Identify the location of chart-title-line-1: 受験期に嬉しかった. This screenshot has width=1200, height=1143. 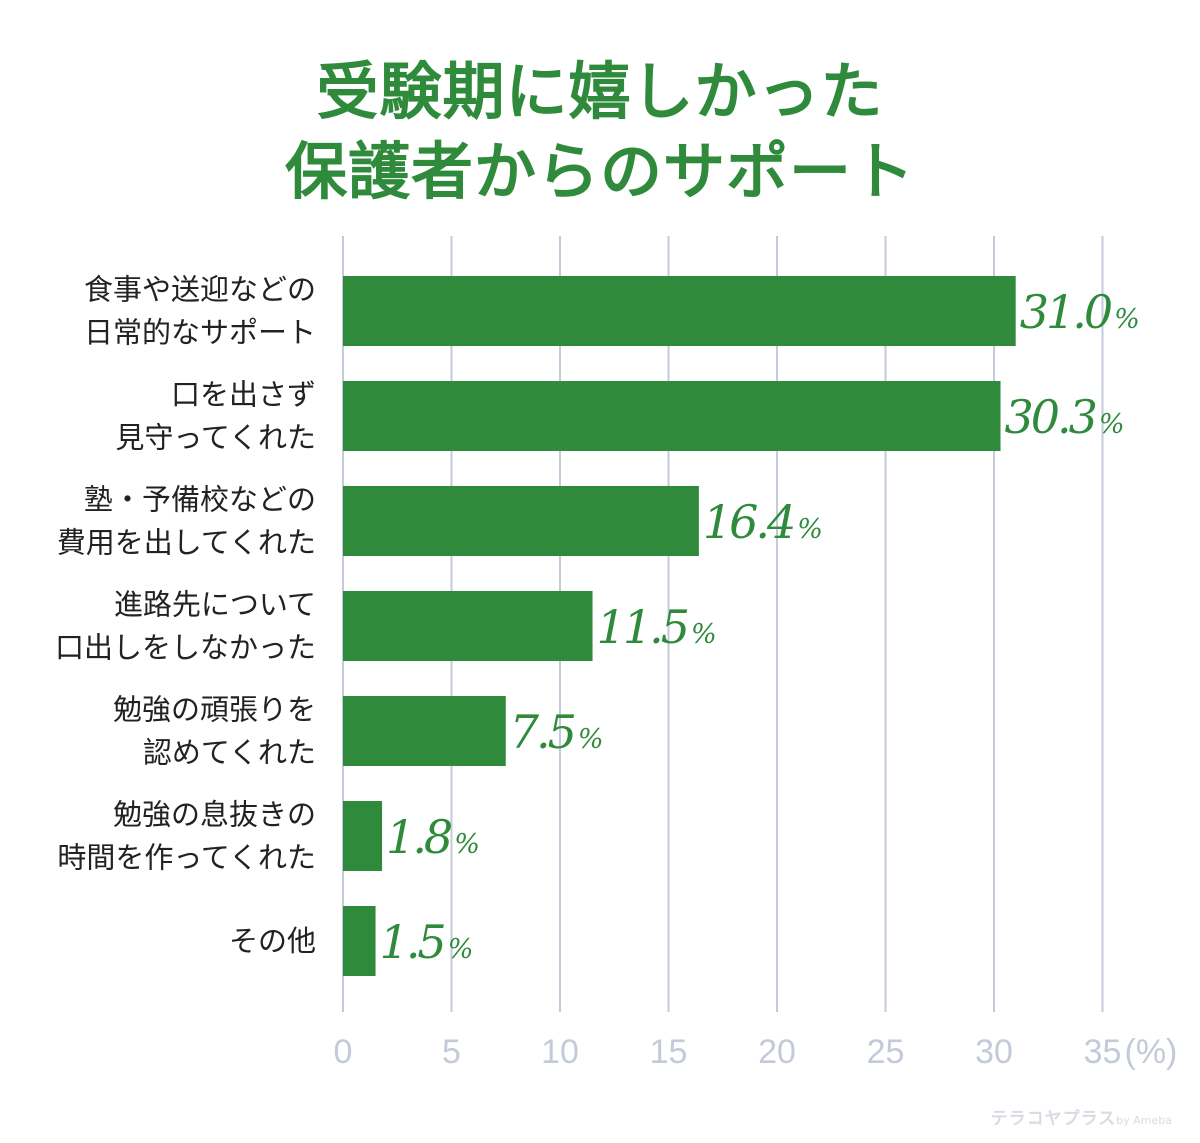
(600, 91).